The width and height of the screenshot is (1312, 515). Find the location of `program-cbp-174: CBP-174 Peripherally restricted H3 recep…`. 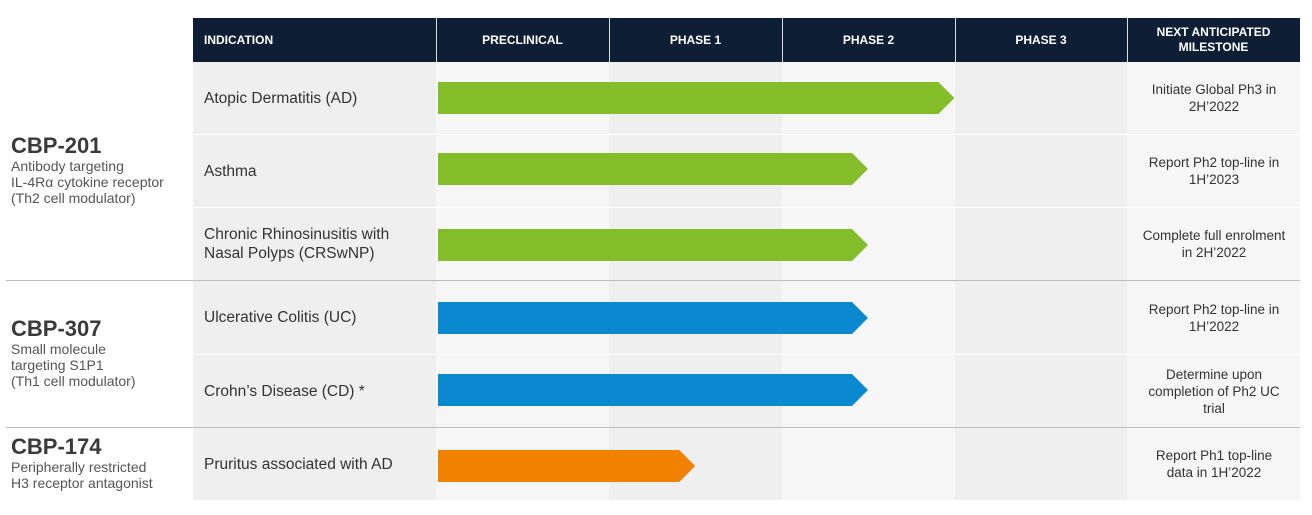

program-cbp-174: CBP-174 Peripherally restricted H3 recep… is located at coordinates (100, 463).